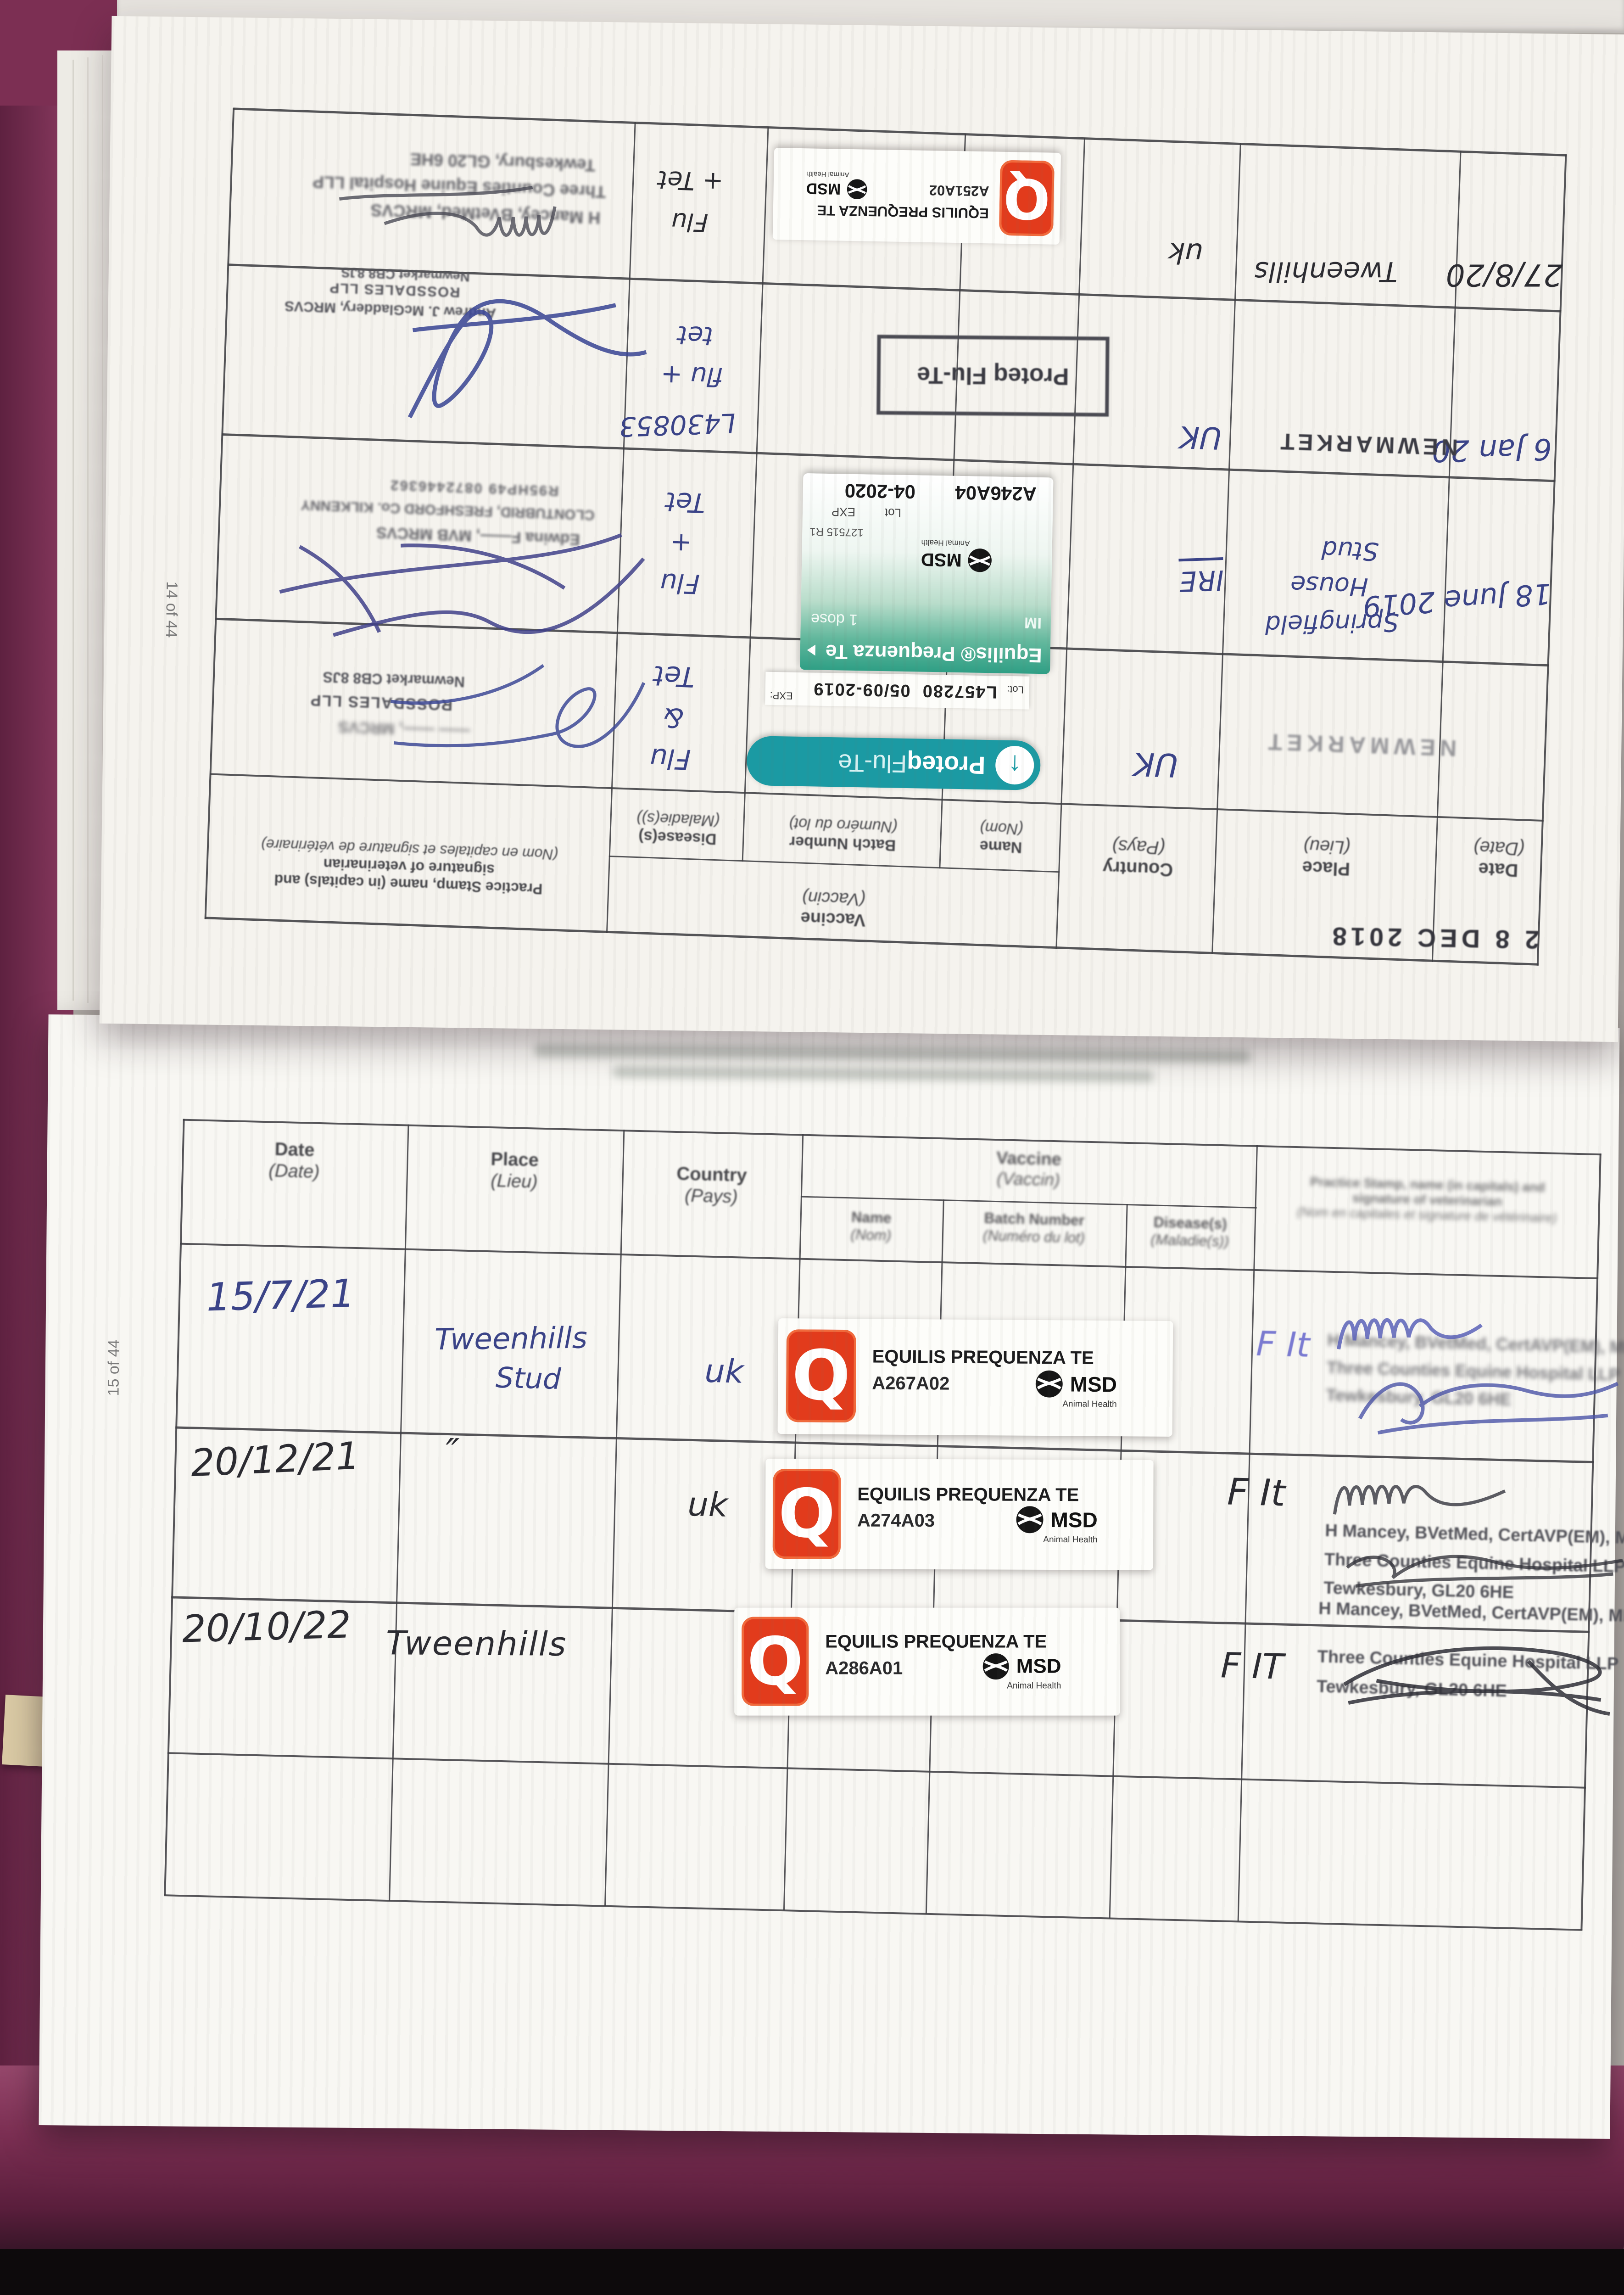 The width and height of the screenshot is (1624, 2295). I want to click on proteq-box-stamp: Proteq Flu-Te, so click(993, 376).